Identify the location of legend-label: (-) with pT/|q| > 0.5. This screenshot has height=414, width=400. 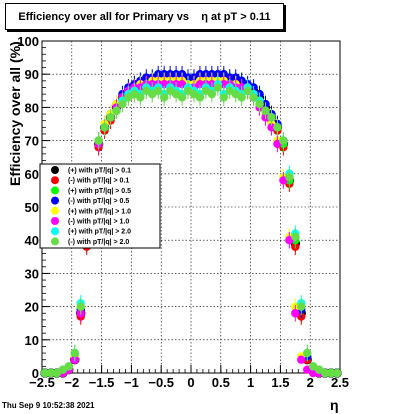
(98, 201).